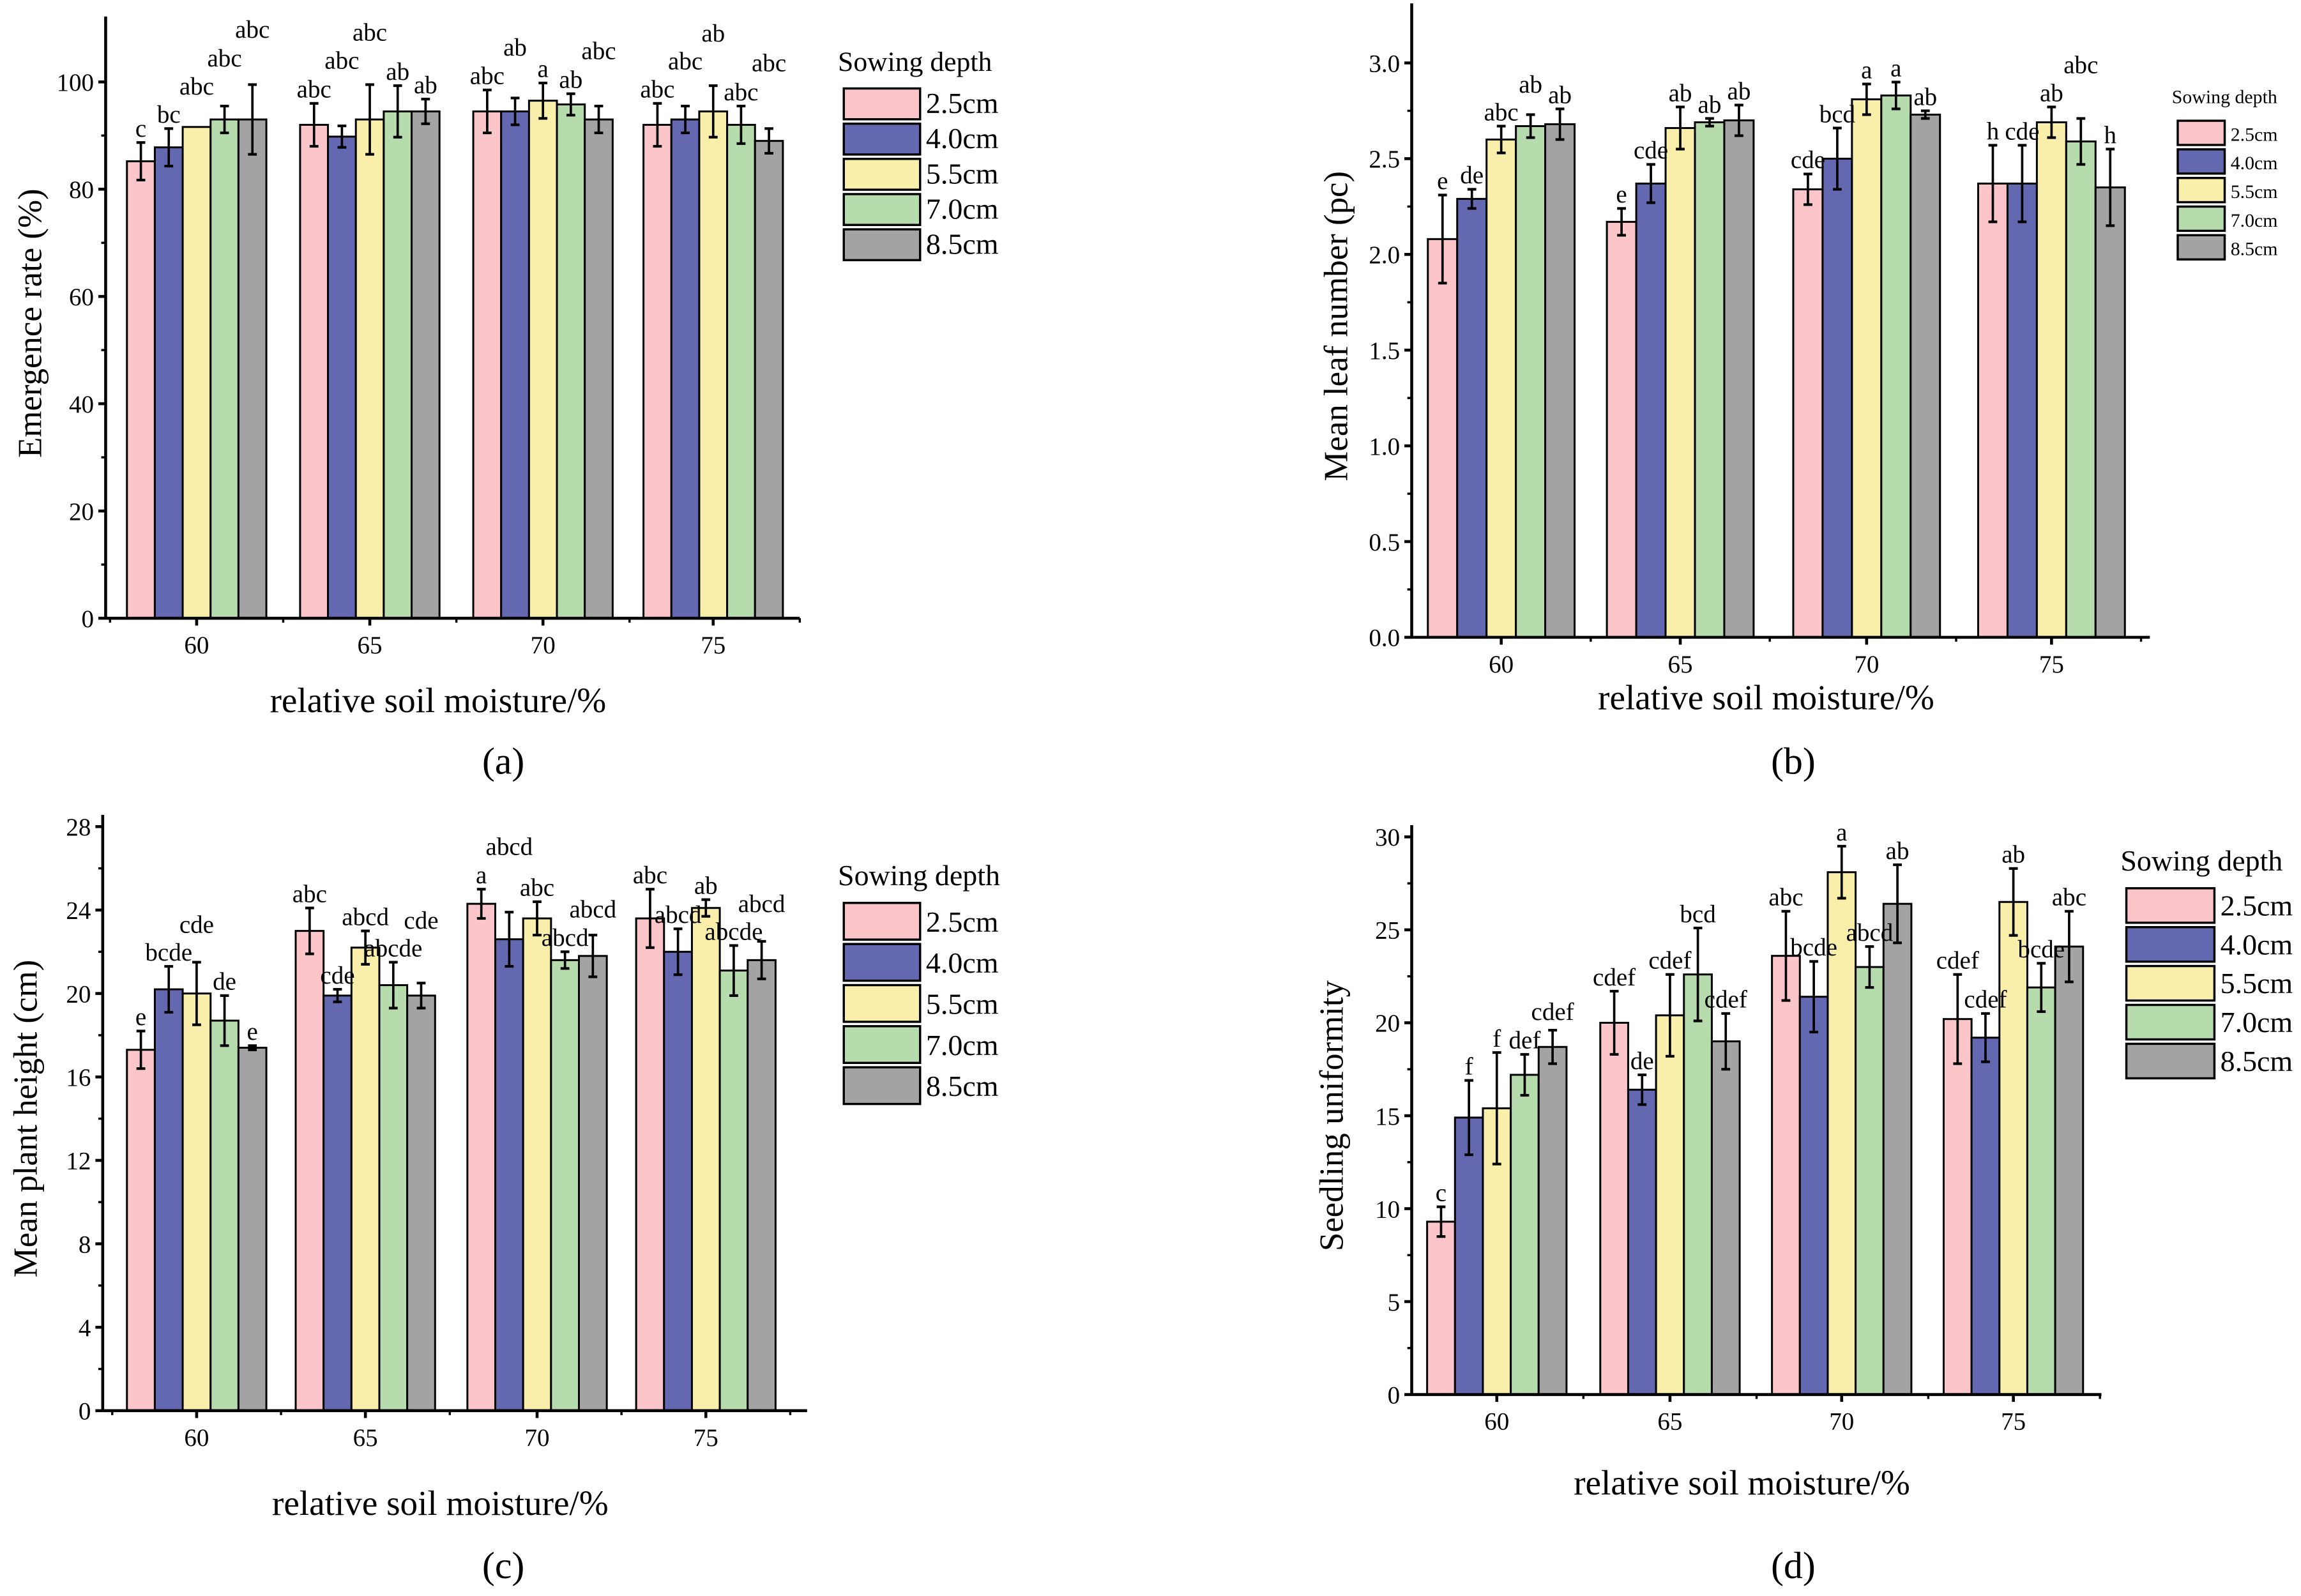 This screenshot has height=1596, width=2301. I want to click on significance-letter: abcde, so click(733, 931).